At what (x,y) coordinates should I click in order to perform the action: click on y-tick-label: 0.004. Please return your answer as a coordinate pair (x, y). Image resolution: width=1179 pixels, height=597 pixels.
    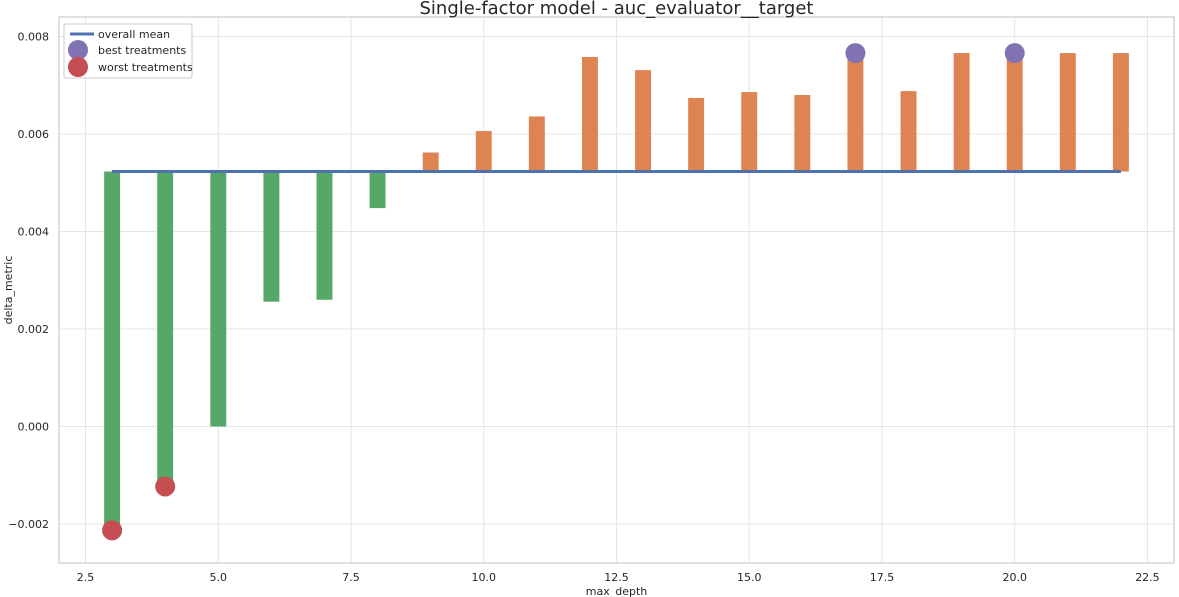
    Looking at the image, I should click on (34, 232).